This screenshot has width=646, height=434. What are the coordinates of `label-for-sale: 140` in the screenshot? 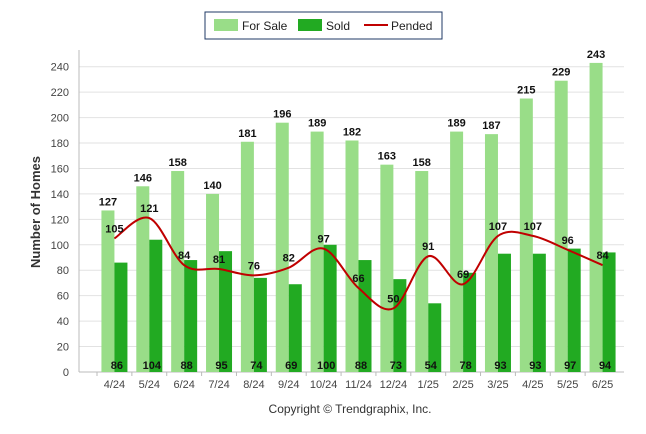 It's located at (212, 186).